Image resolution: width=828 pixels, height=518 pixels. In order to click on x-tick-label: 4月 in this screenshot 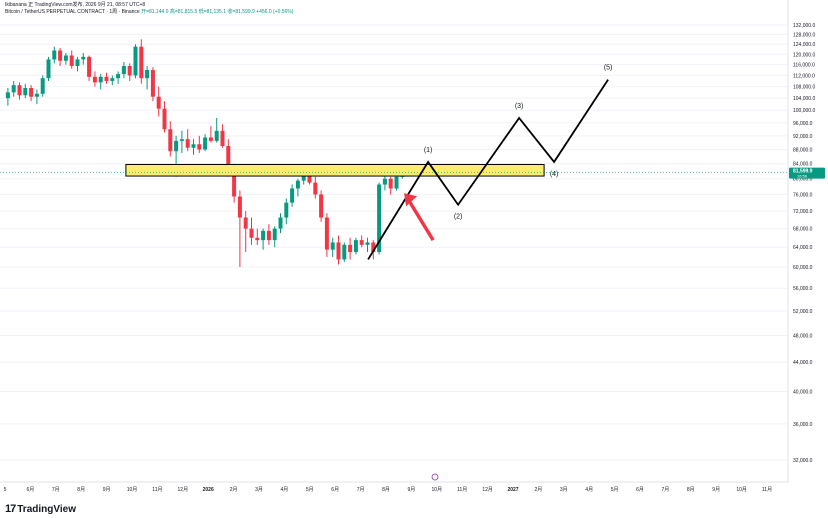, I will do `click(589, 490)`.